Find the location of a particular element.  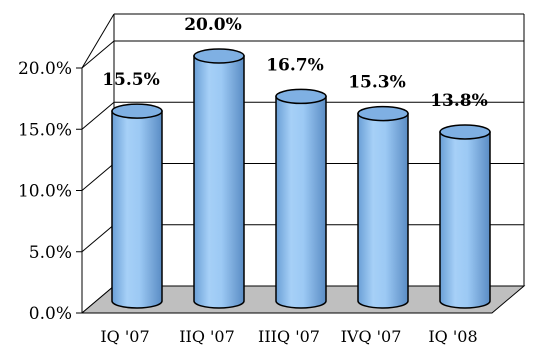

x-tick-label: IIIQ '07 is located at coordinates (289, 336).